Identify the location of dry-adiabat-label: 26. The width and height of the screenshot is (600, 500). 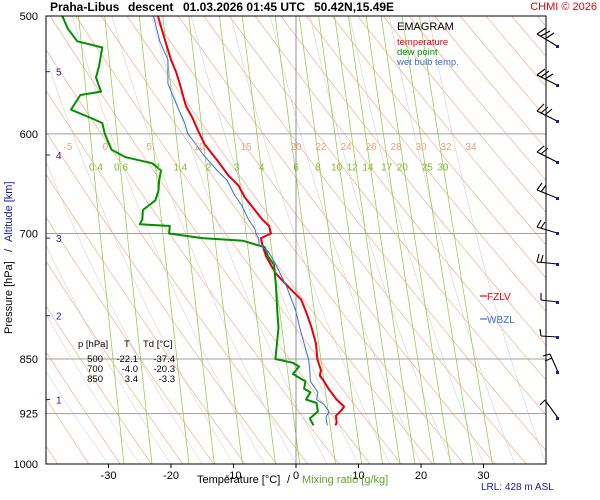
(371, 147).